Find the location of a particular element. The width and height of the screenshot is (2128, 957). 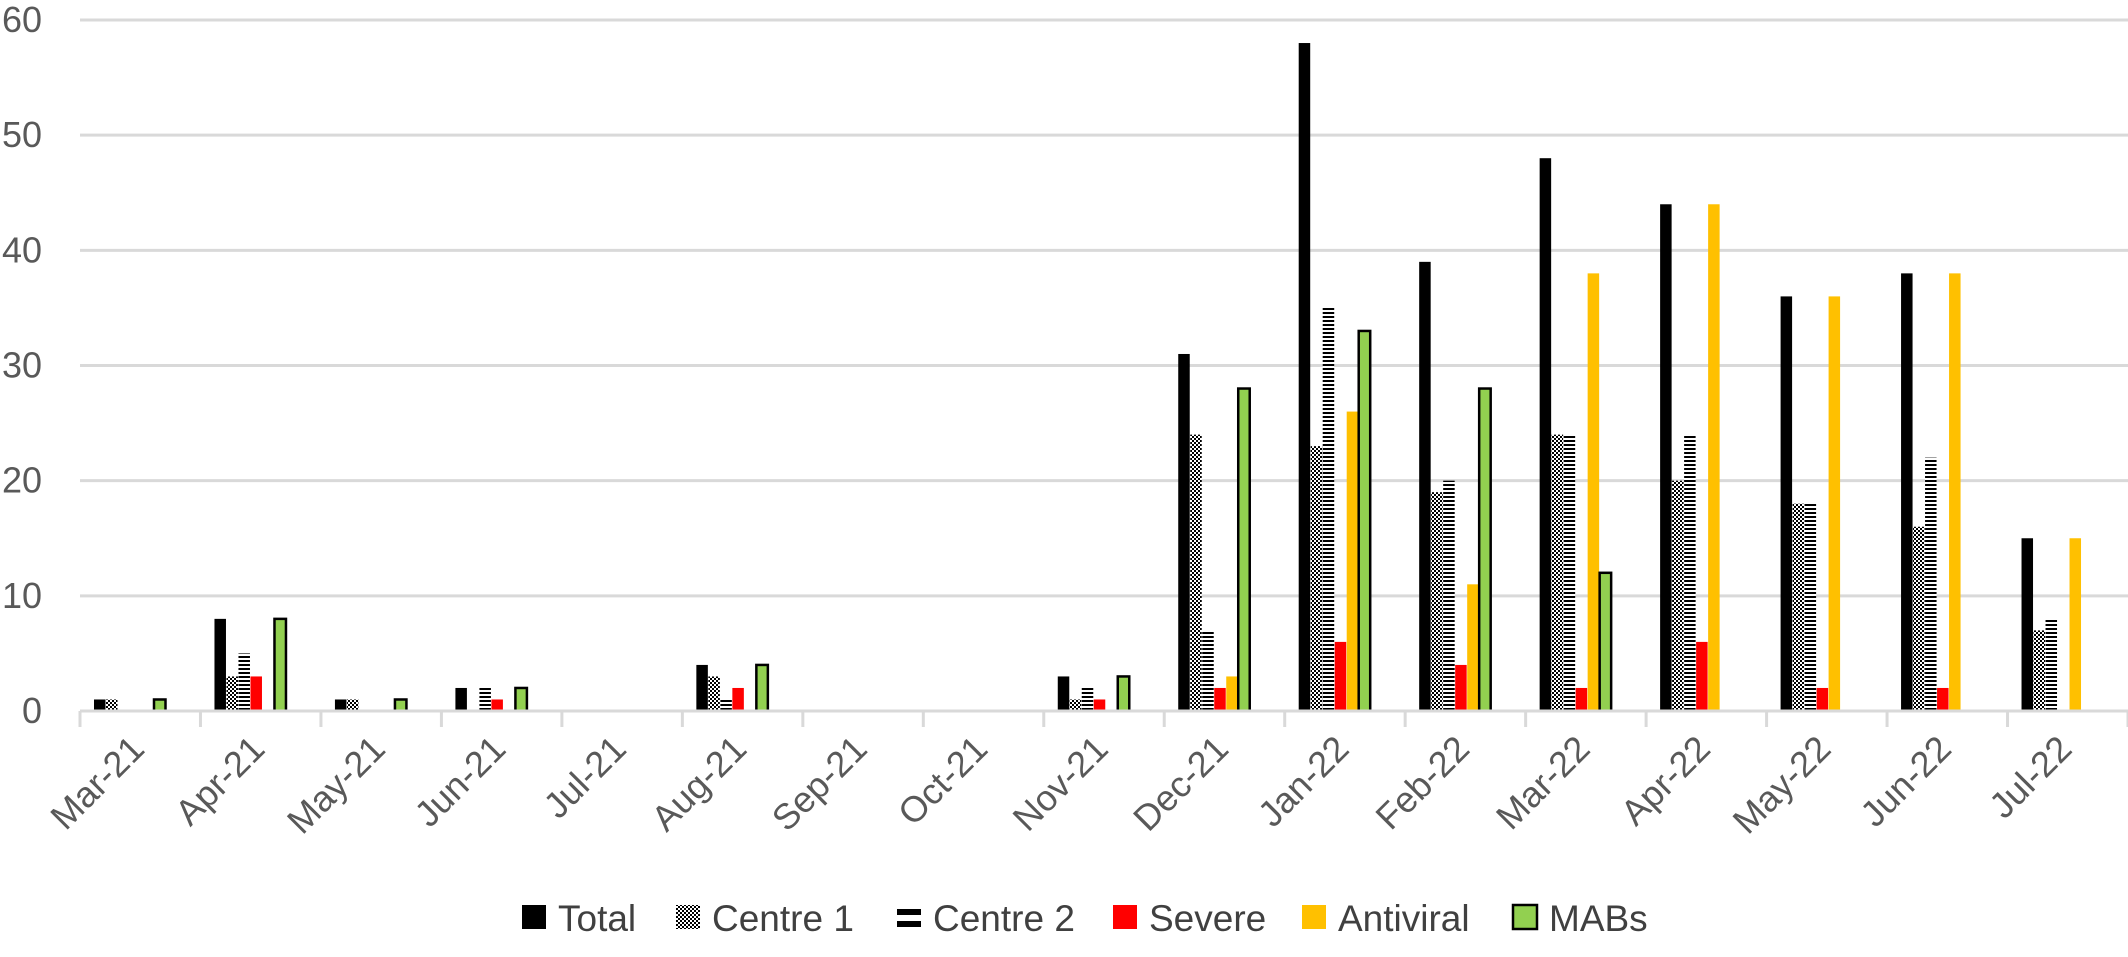

x-tick-label: May-21 is located at coordinates (336, 785).